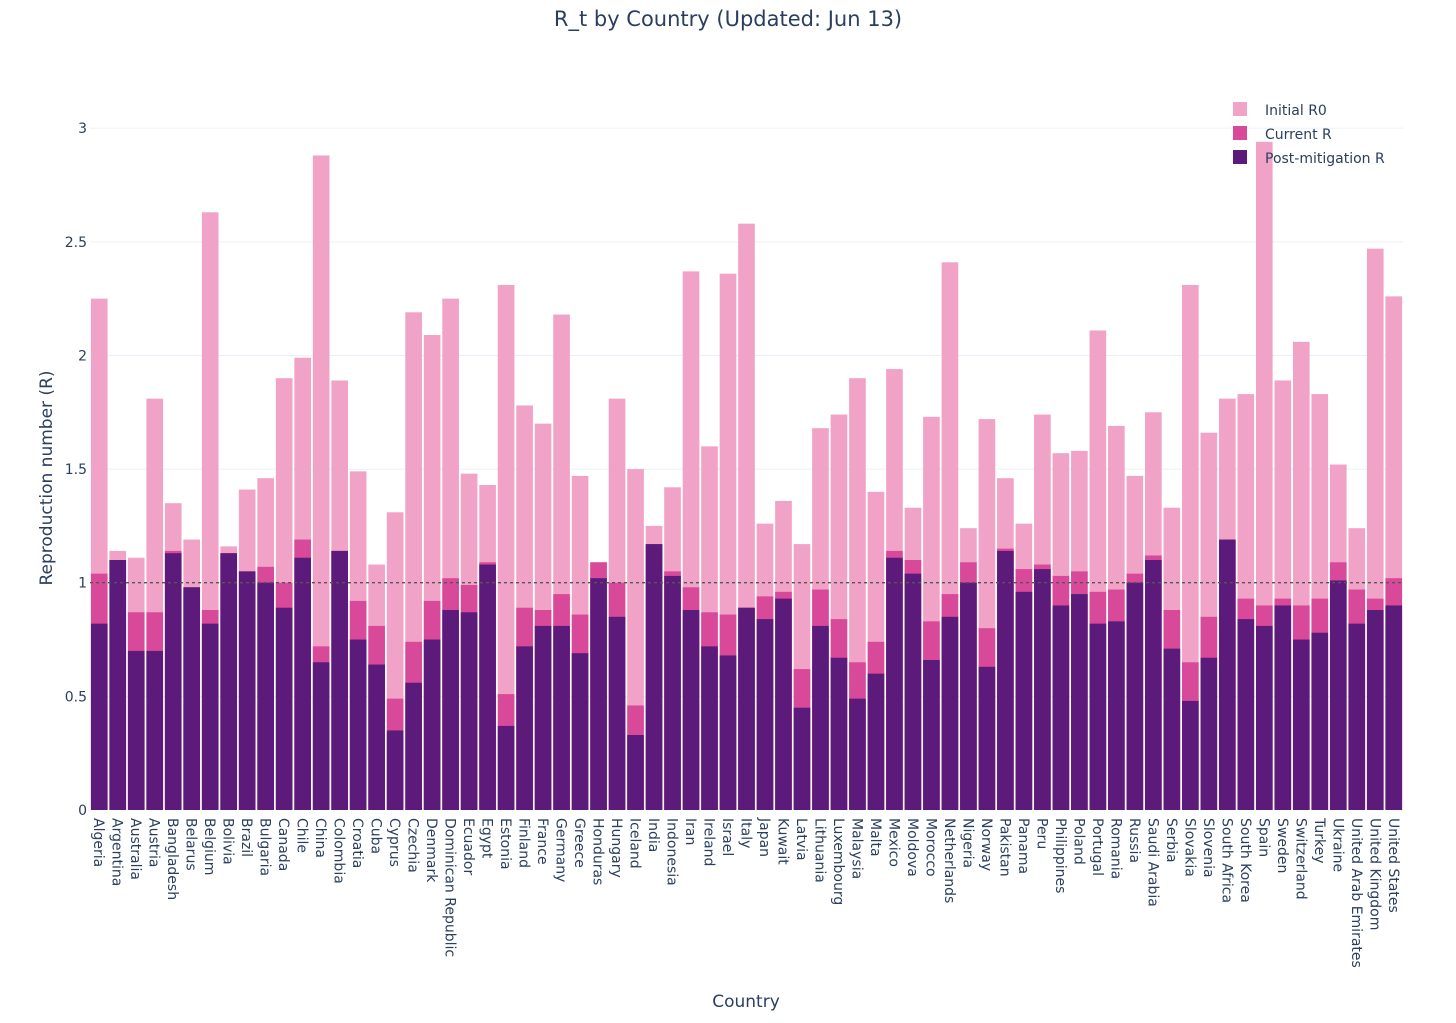  What do you see at coordinates (782, 841) in the screenshot?
I see `x-tick-label: Kuwait` at bounding box center [782, 841].